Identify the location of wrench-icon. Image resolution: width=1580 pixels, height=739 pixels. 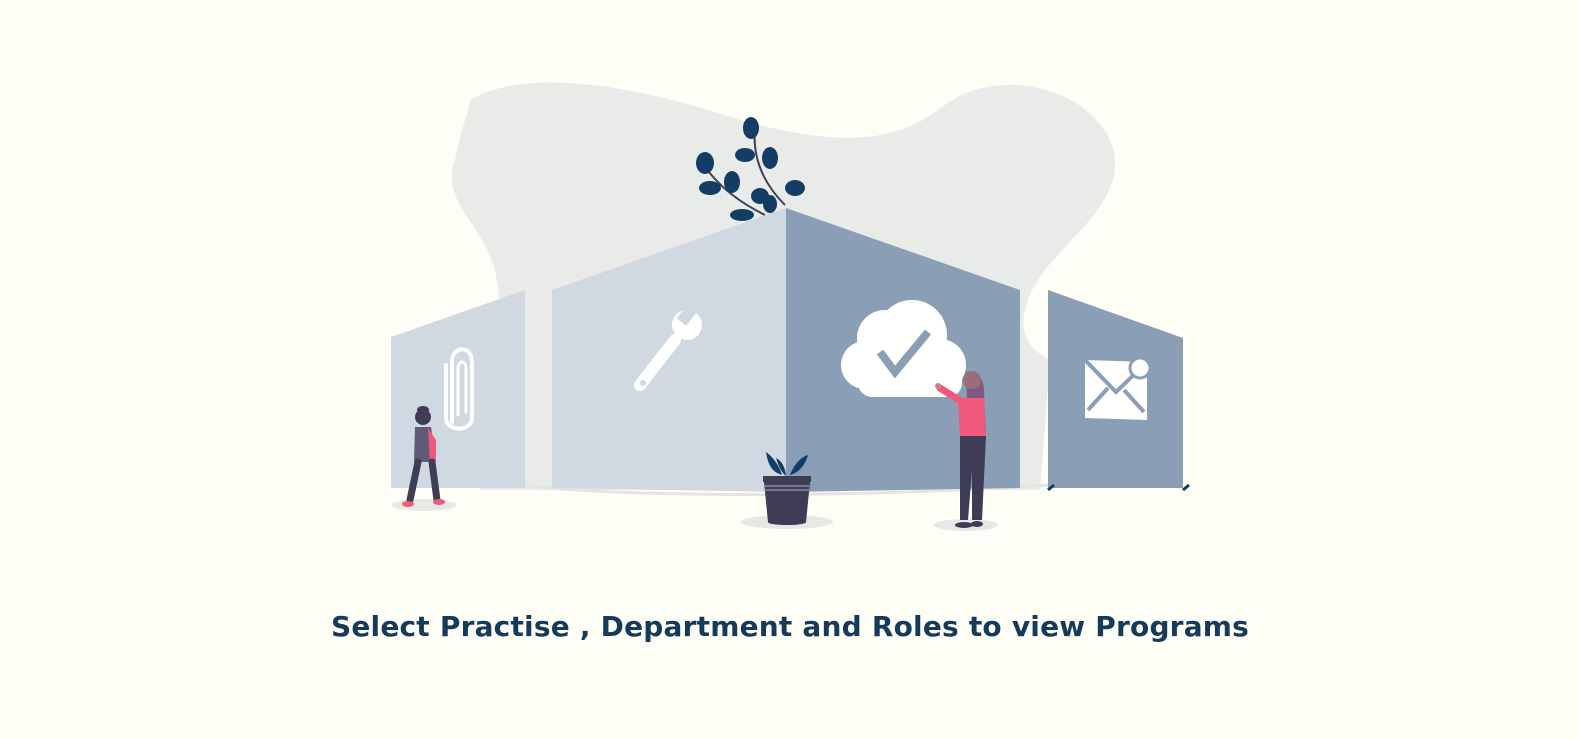
(668, 347).